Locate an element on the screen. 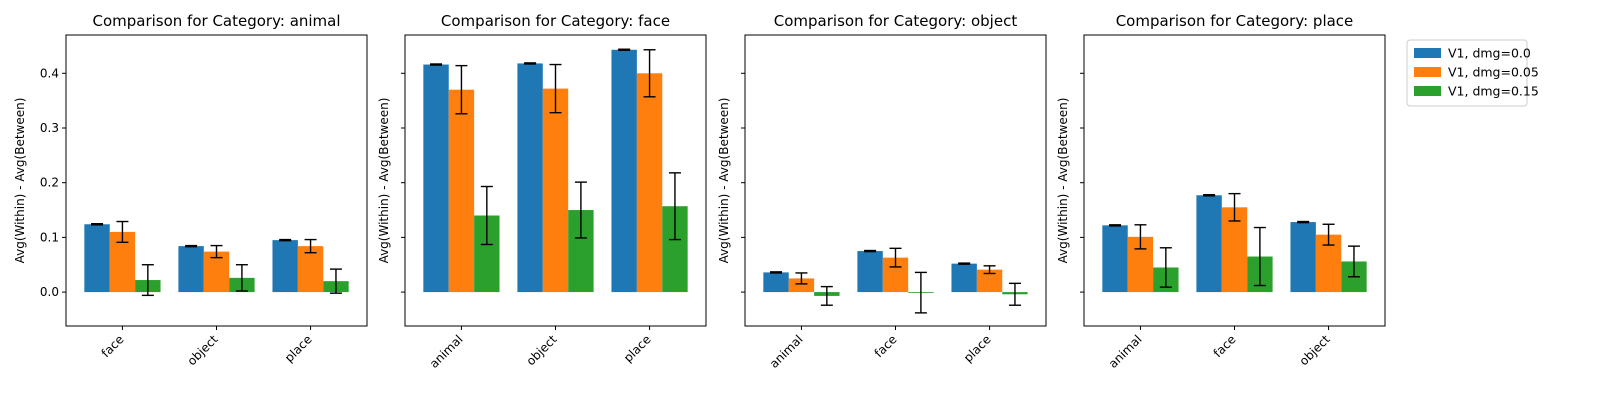  legend-entry-3: V1, dmg=0.15 is located at coordinates (1493, 91).